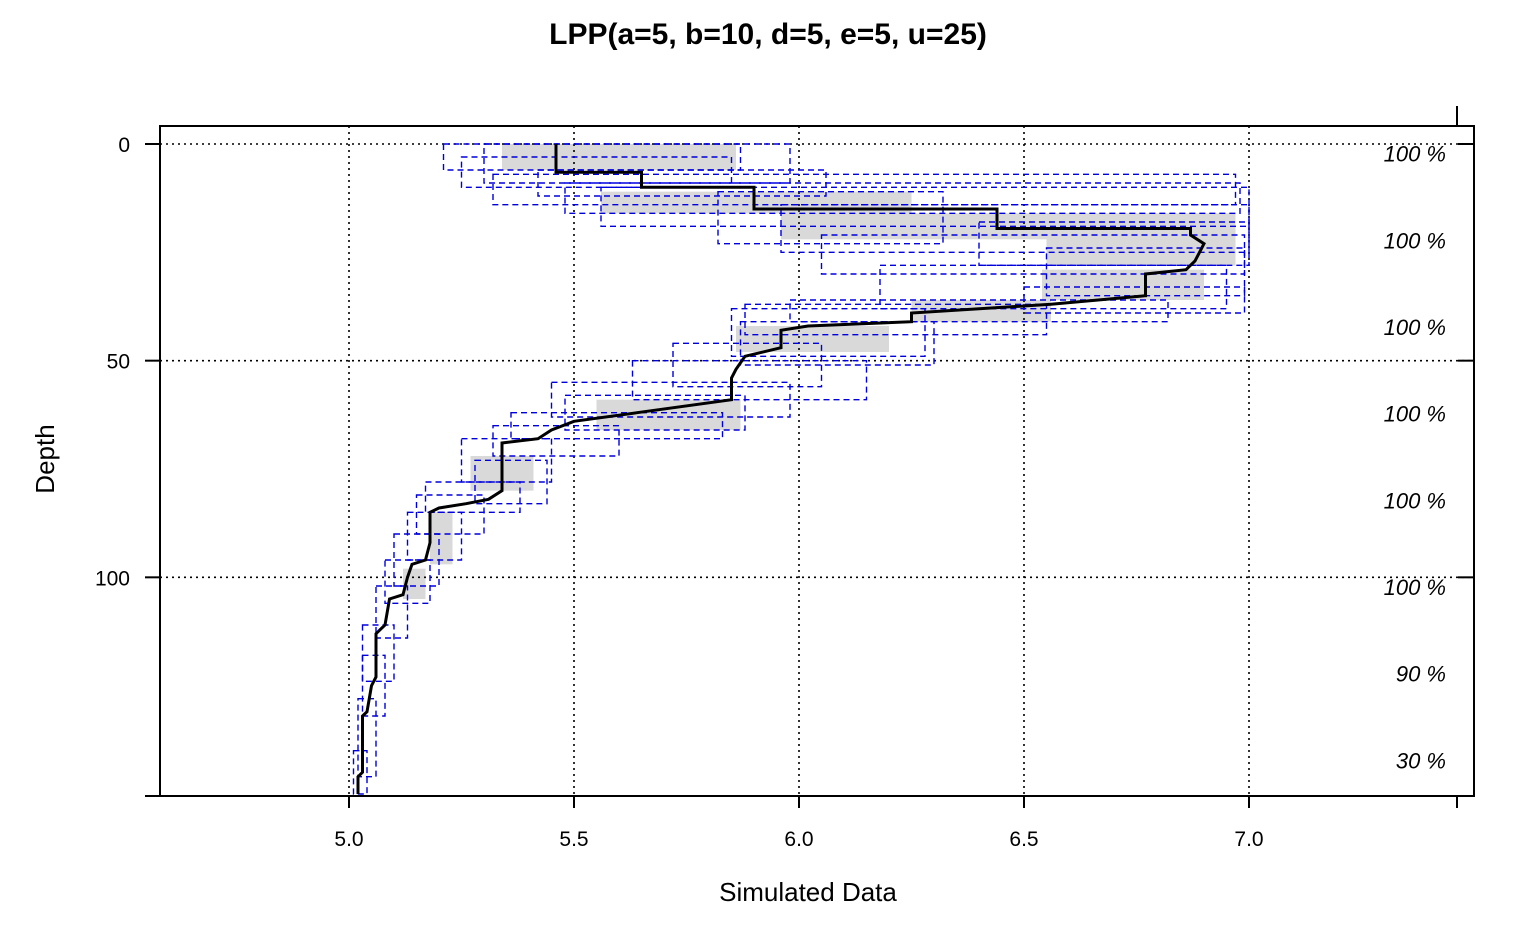 This screenshot has width=1536, height=950. I want to click on y-tick-label-0: 0, so click(124, 145).